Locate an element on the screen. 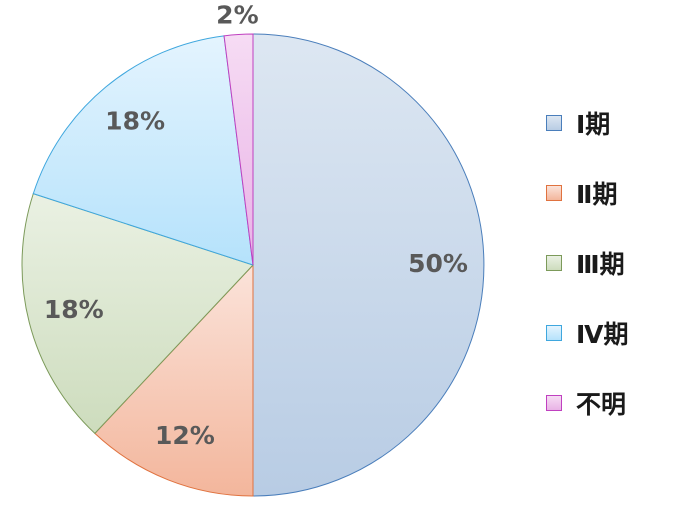 This screenshot has height=511, width=680. label-stage-1: 50% is located at coordinates (438, 263).